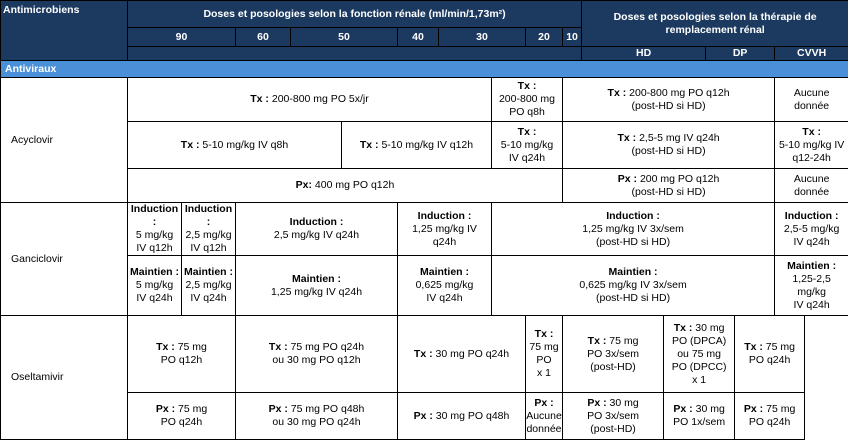  What do you see at coordinates (354, 53) in the screenshot?
I see `header-blank` at bounding box center [354, 53].